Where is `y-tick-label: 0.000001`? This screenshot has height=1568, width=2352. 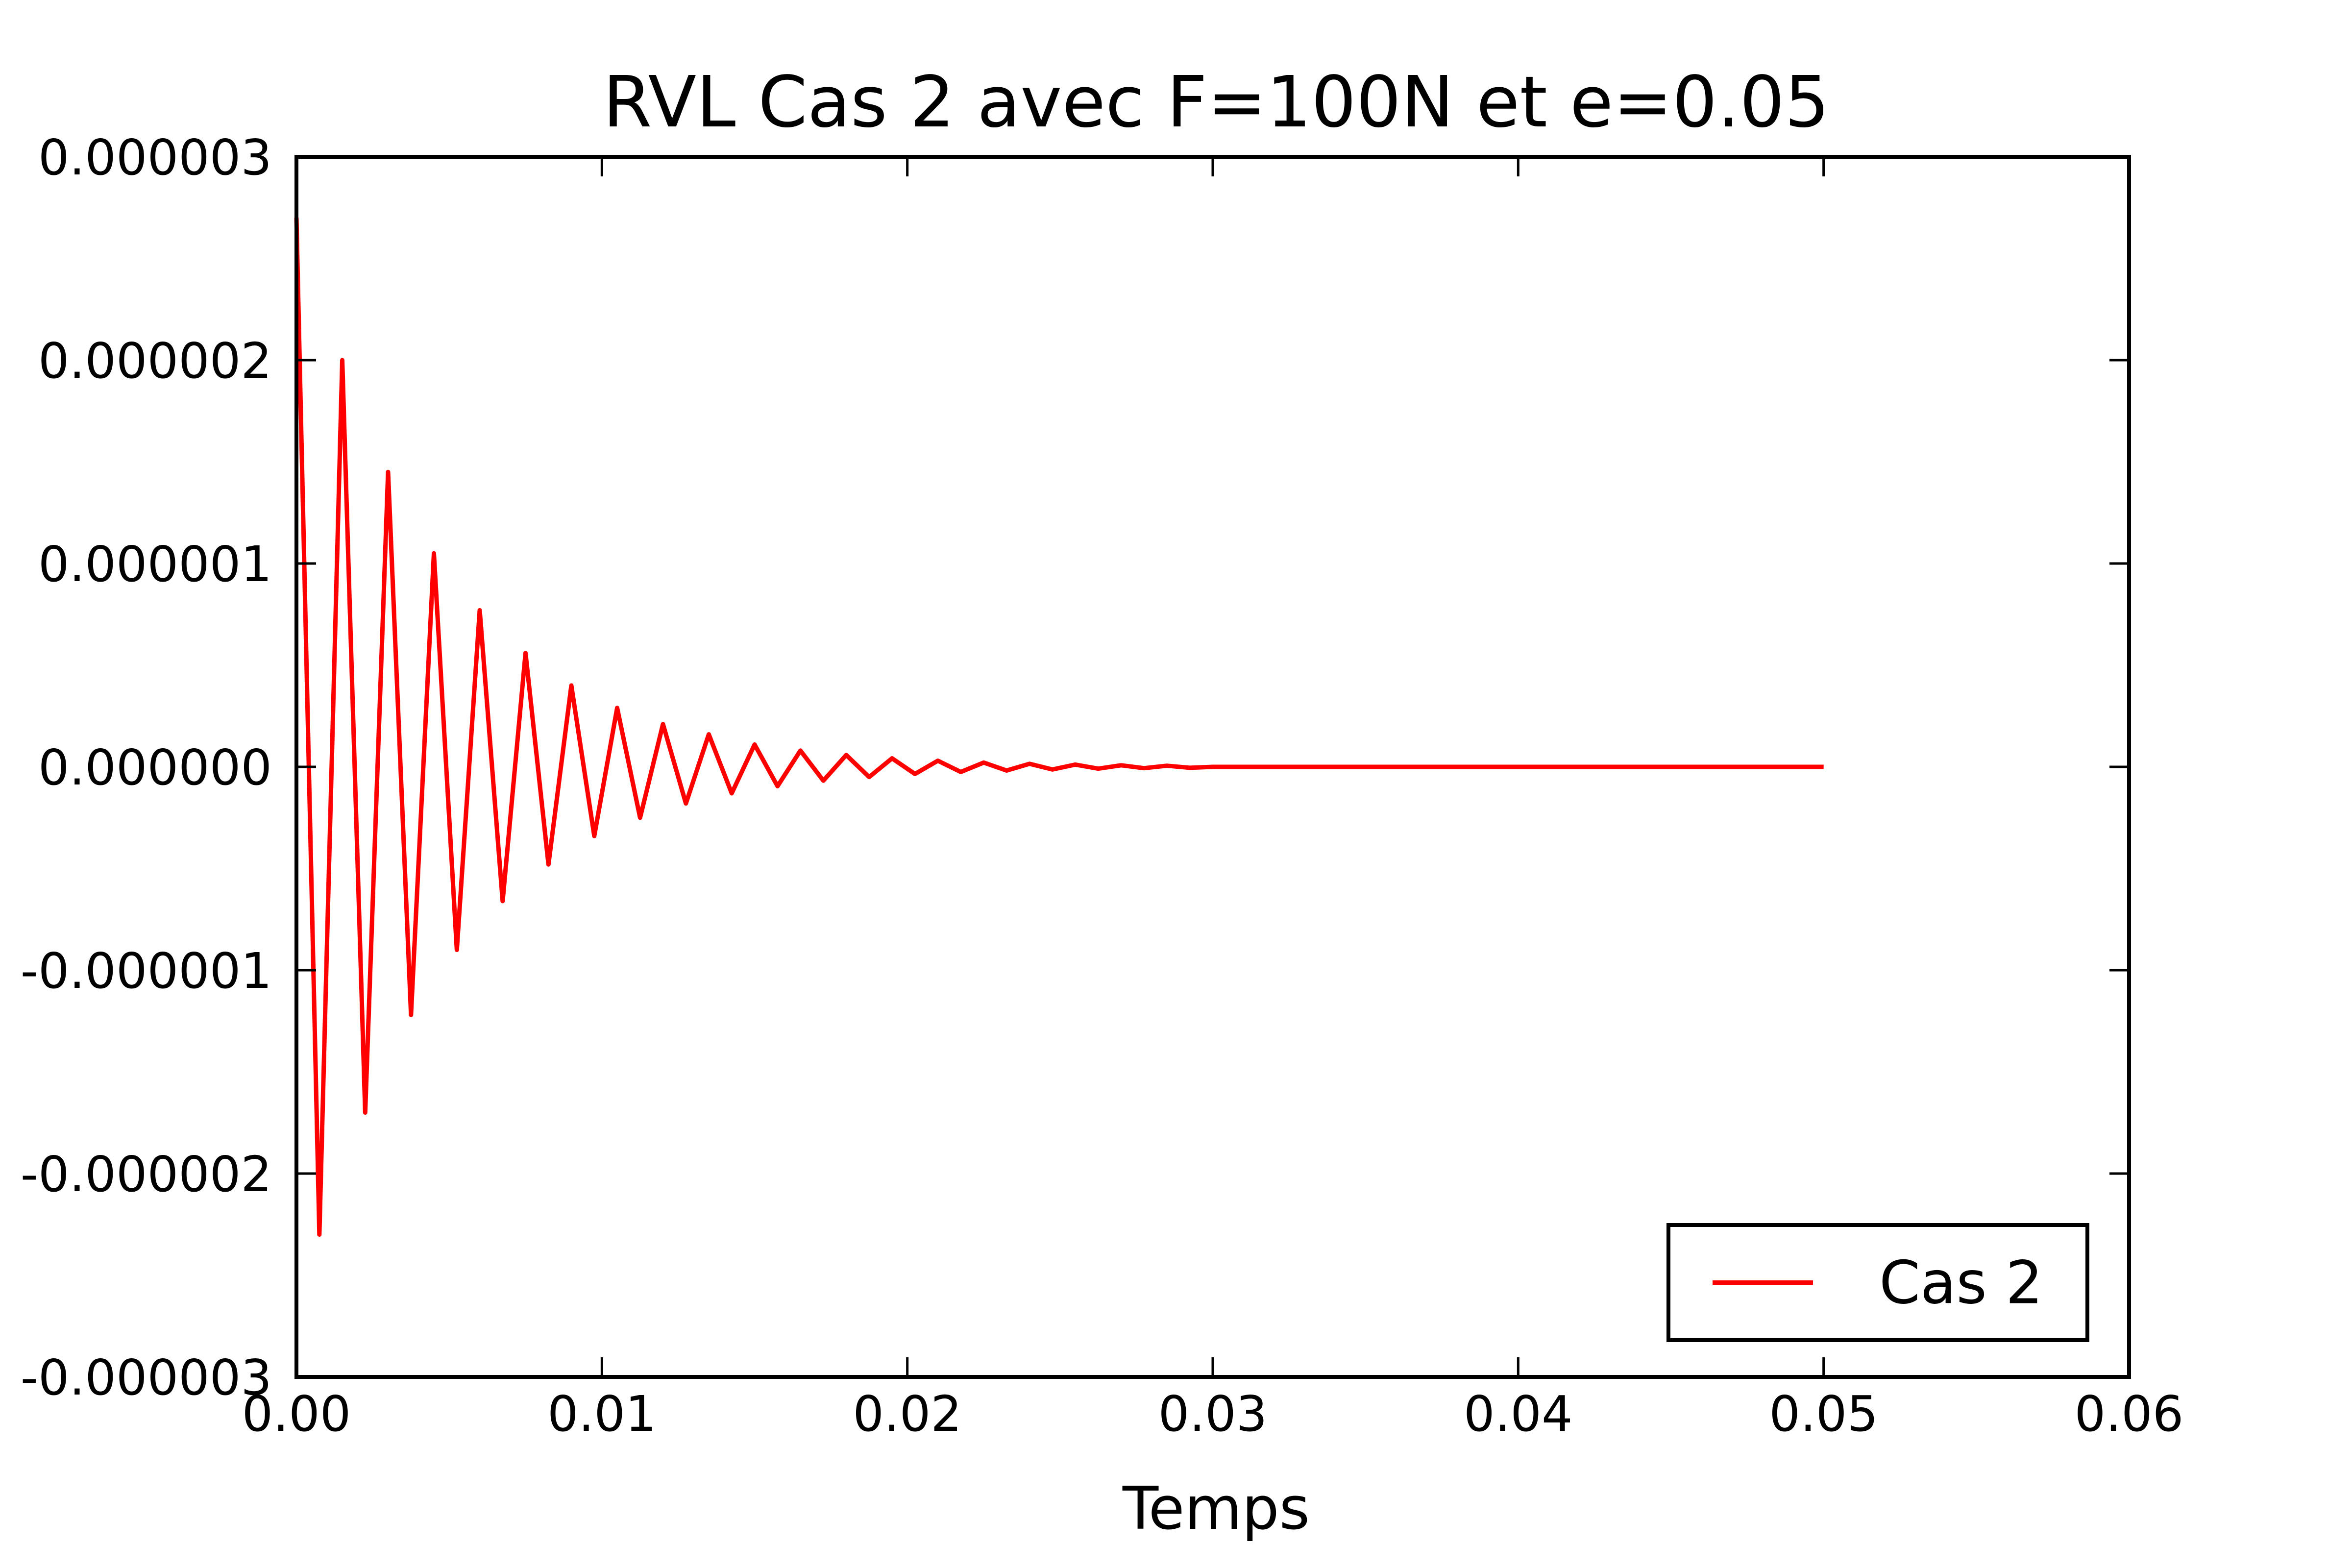
y-tick-label: 0.000001 is located at coordinates (155, 564).